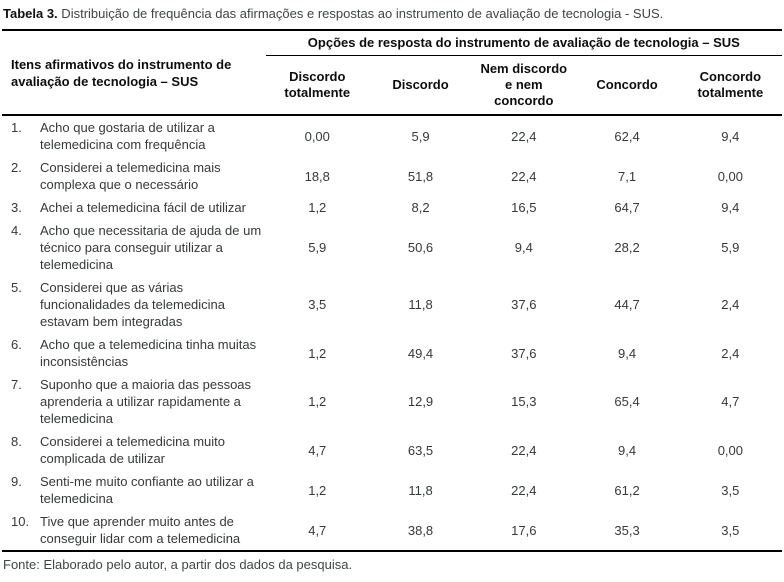 The image size is (784, 582). I want to click on row-number: 3., so click(16, 207).